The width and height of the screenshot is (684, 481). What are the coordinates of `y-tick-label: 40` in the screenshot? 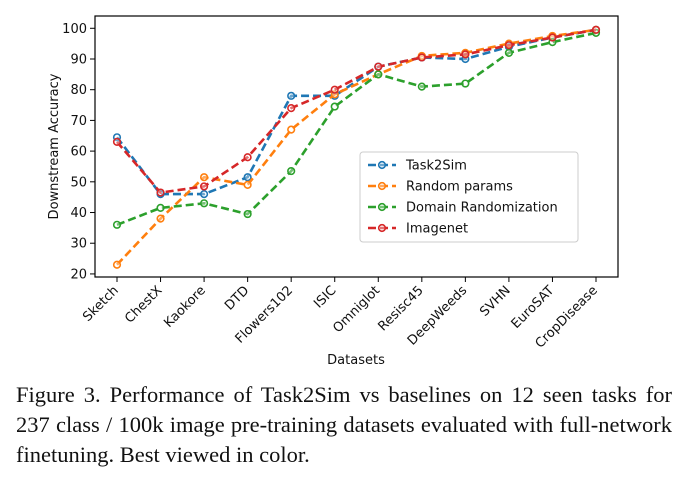 It's located at (78, 213).